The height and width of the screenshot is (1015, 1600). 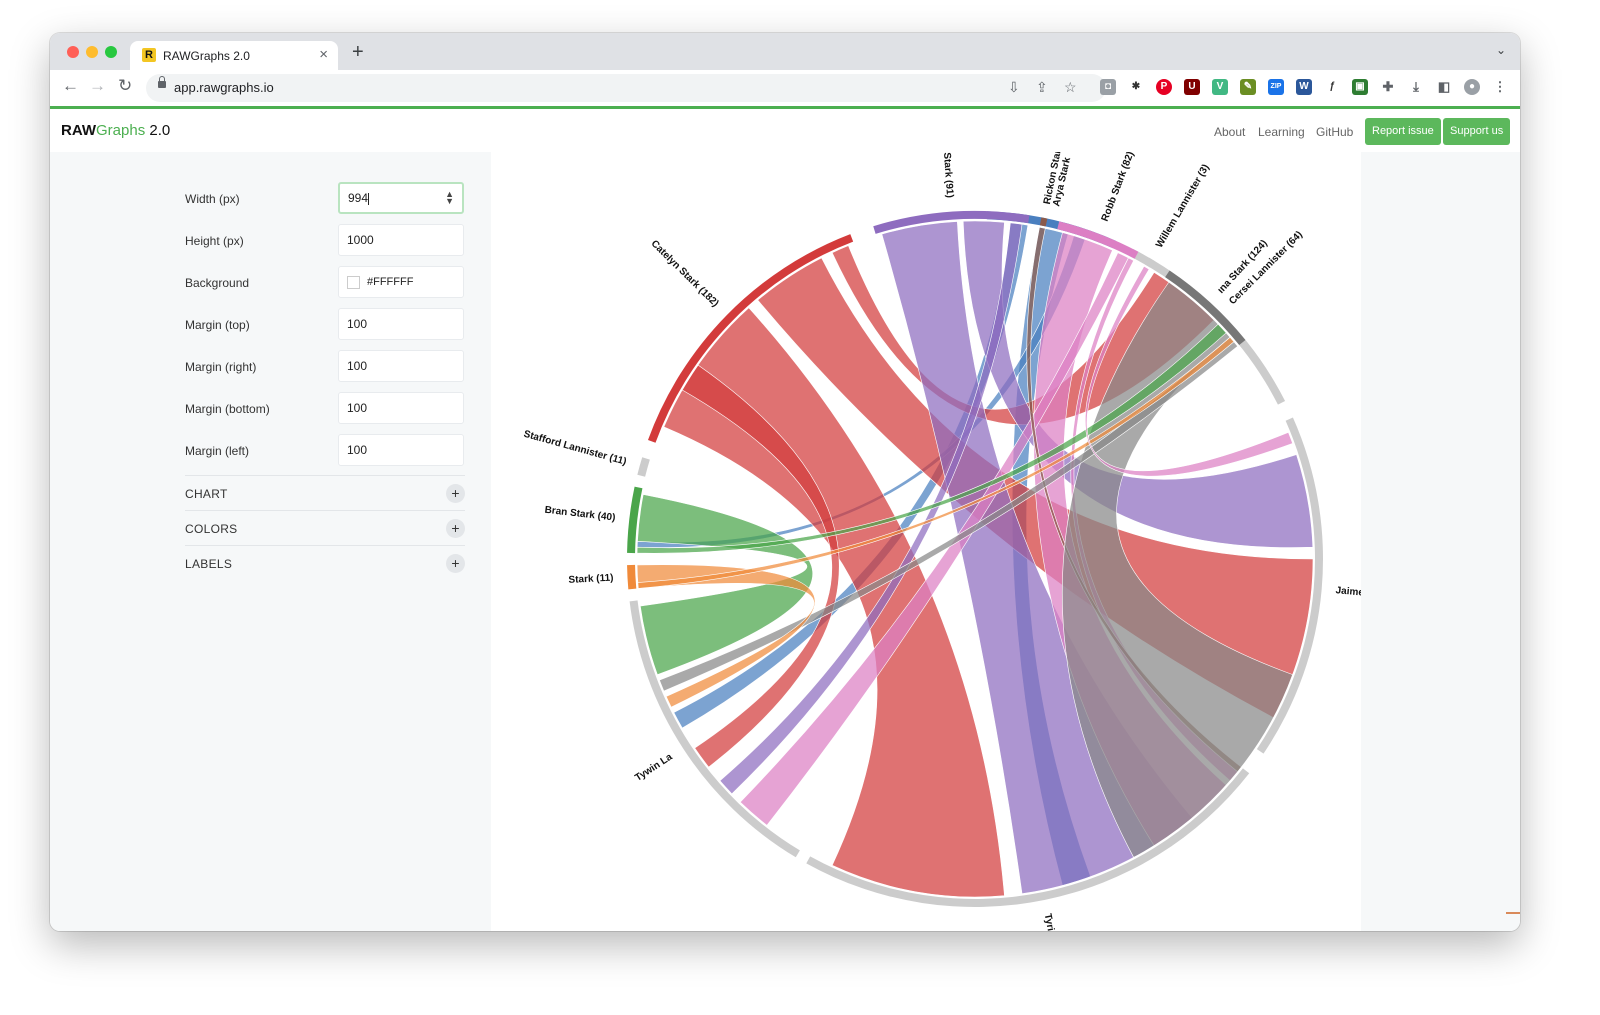 I want to click on back-icon: ←, so click(x=70, y=86).